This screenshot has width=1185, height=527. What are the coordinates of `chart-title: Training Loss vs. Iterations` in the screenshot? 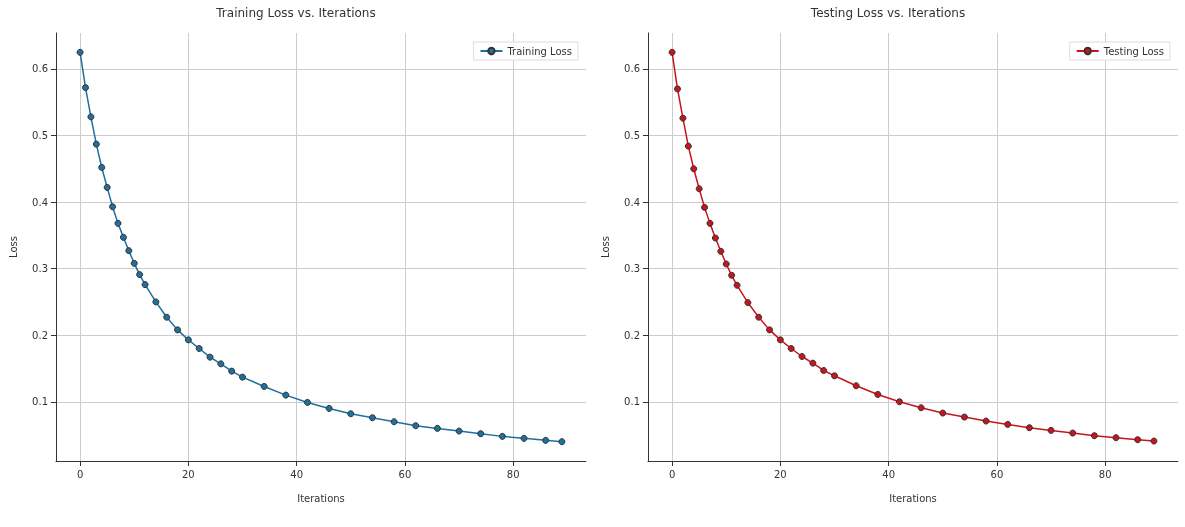 It's located at (295, 13).